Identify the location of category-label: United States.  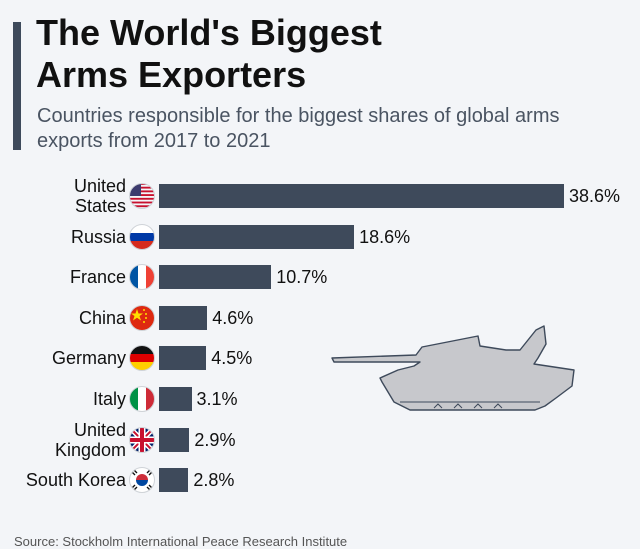
(99, 196).